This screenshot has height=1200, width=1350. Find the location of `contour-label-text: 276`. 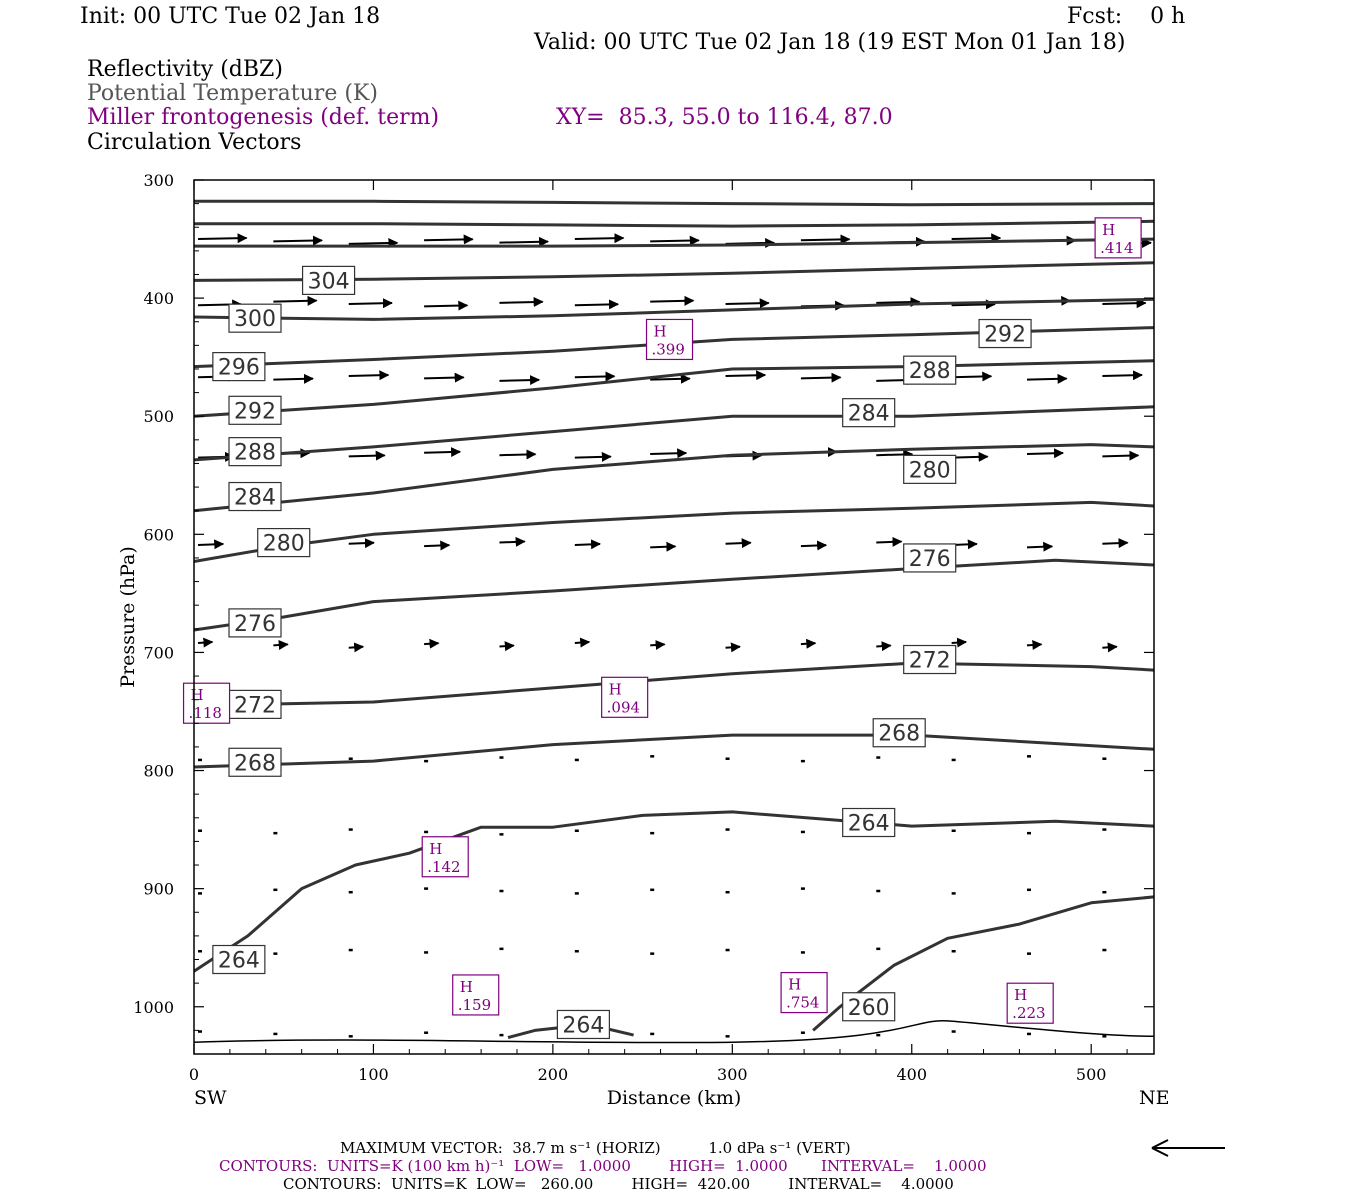

contour-label-text: 276 is located at coordinates (255, 624).